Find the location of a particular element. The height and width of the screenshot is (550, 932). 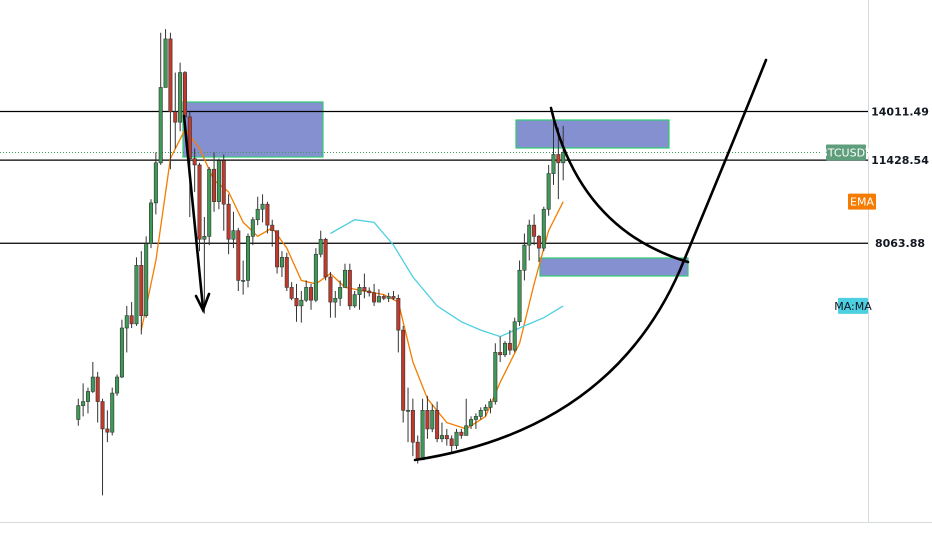

level-label: 11428.54 is located at coordinates (900, 160).